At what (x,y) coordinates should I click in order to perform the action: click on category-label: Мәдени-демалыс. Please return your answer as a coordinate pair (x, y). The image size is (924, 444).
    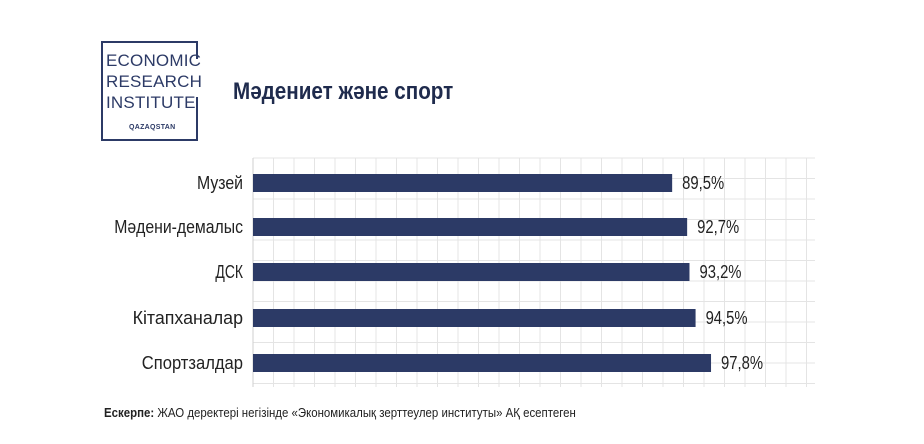
    Looking at the image, I should click on (178, 227).